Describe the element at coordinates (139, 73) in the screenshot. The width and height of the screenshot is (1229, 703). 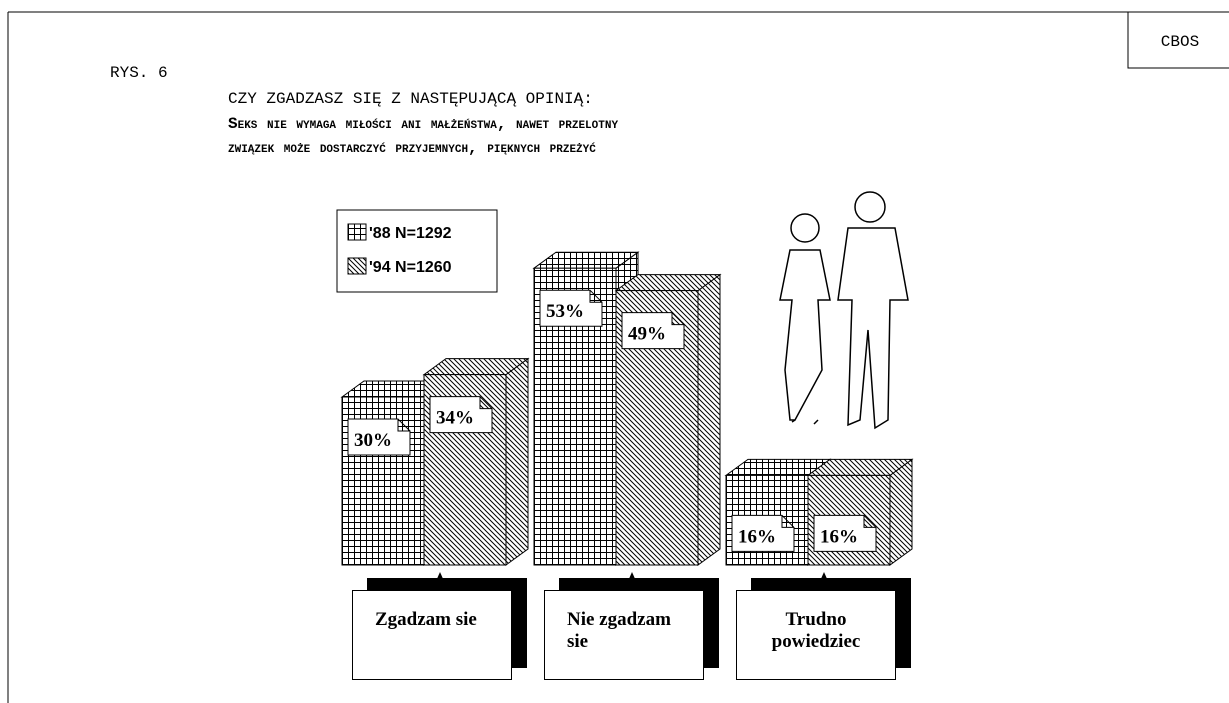
I see `figure-label: RYS. 6` at that location.